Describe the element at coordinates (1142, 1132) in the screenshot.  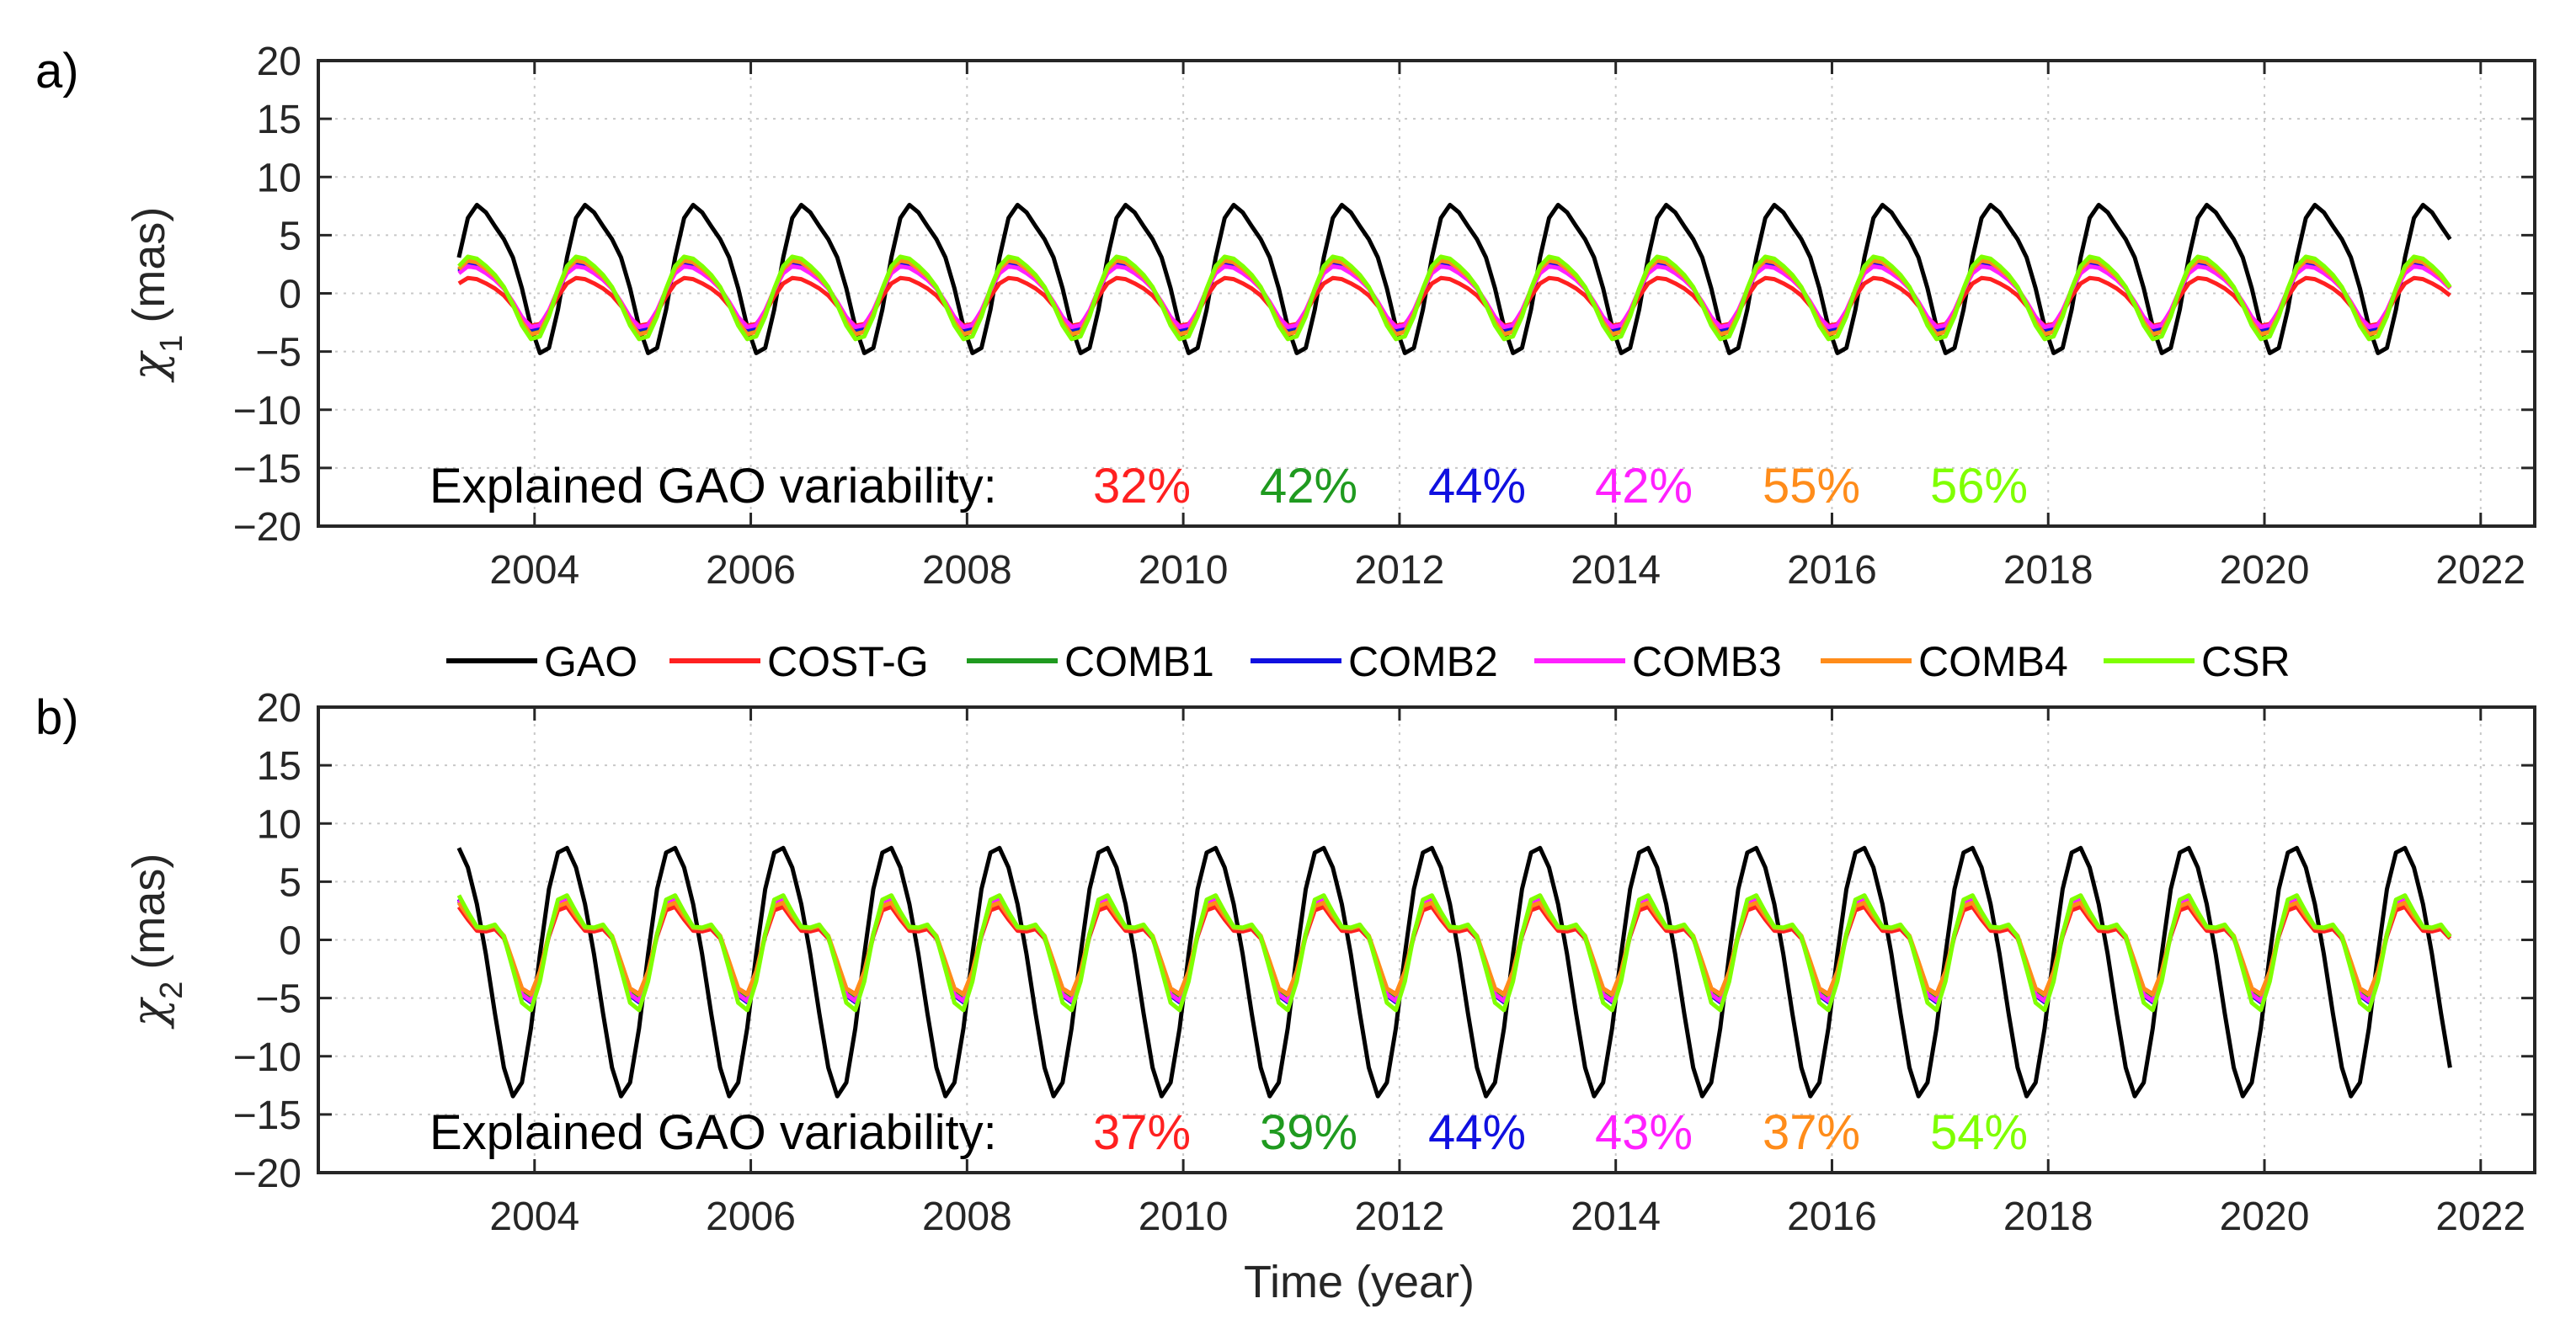
I see `explained-value-cost-g: 37%` at that location.